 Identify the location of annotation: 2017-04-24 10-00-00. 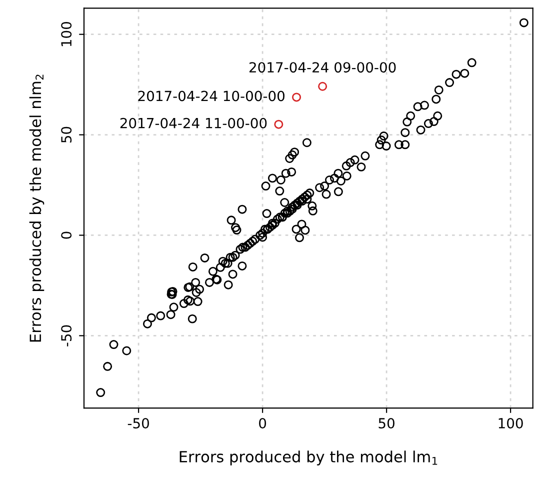
(211, 96).